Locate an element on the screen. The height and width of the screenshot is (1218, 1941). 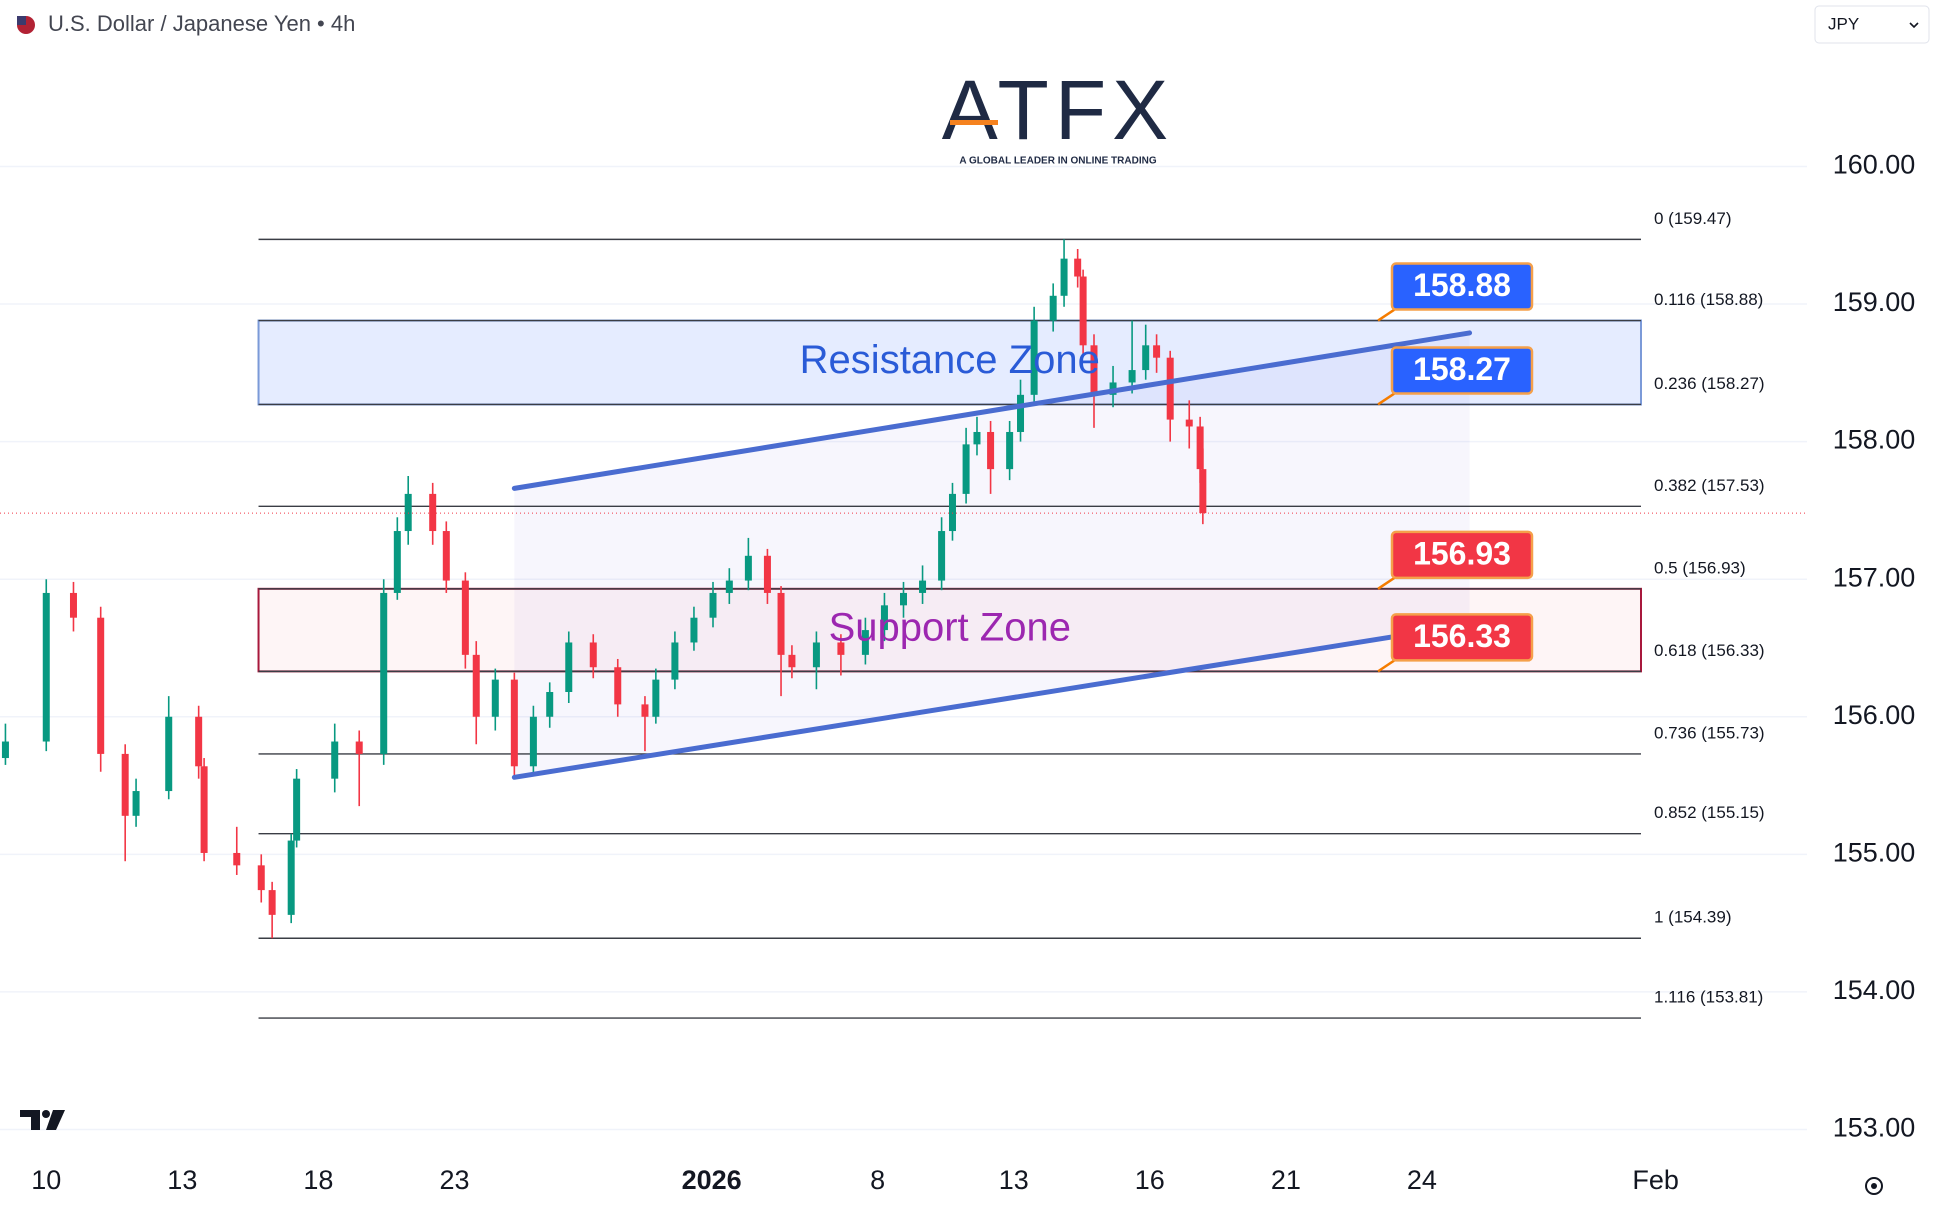
settings-icon is located at coordinates (1874, 1186).